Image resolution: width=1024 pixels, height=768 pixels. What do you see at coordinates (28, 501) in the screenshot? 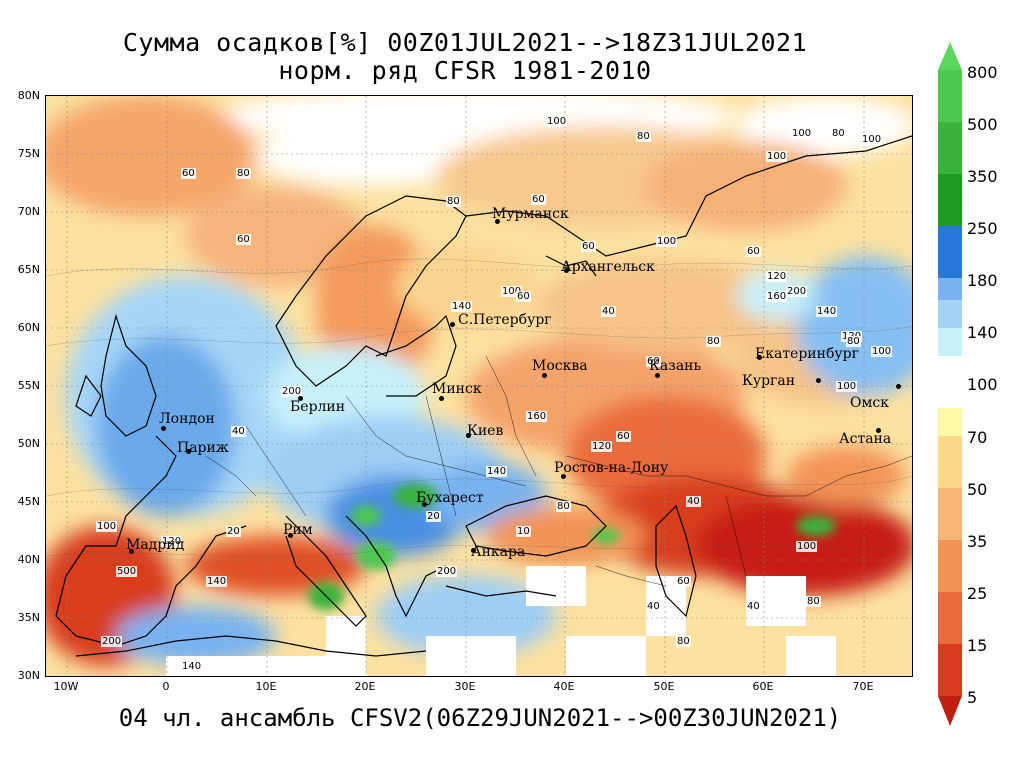
I see `lat-label: 45N` at bounding box center [28, 501].